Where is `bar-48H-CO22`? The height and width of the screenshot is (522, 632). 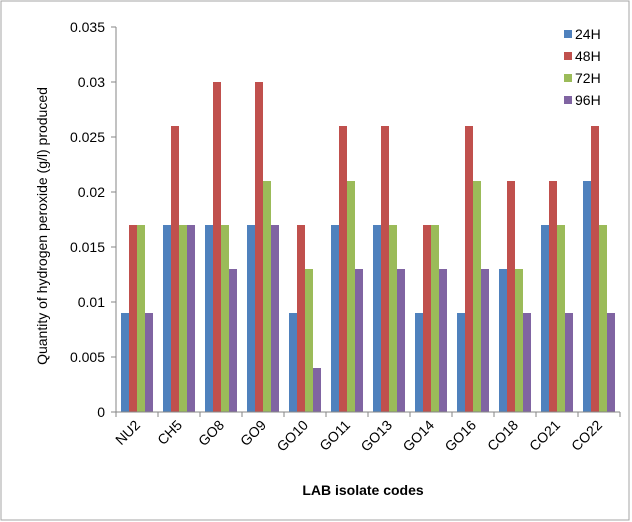 bar-48H-CO22 is located at coordinates (595, 269).